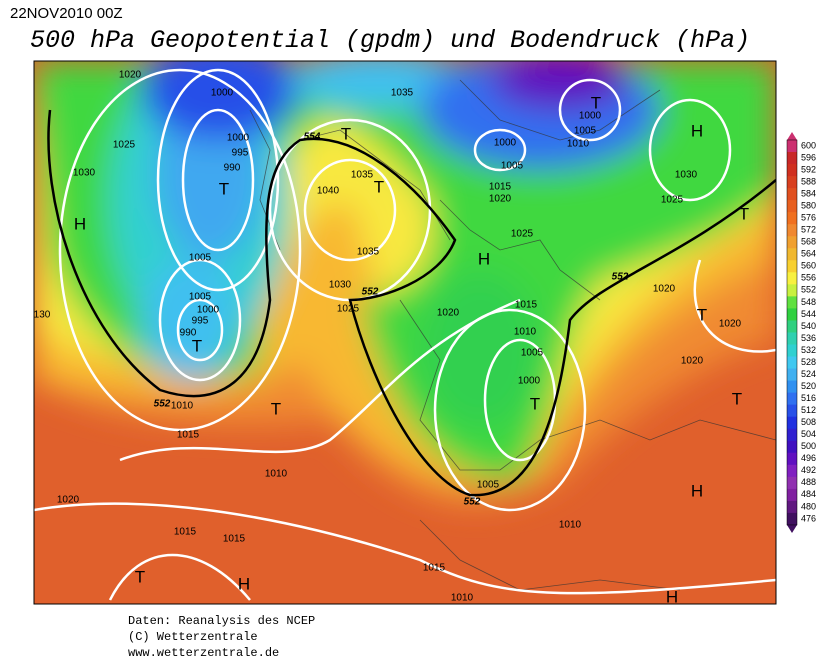 The image size is (833, 668). Describe the element at coordinates (312, 137) in the screenshot. I see `geopotential-label: 554` at that location.